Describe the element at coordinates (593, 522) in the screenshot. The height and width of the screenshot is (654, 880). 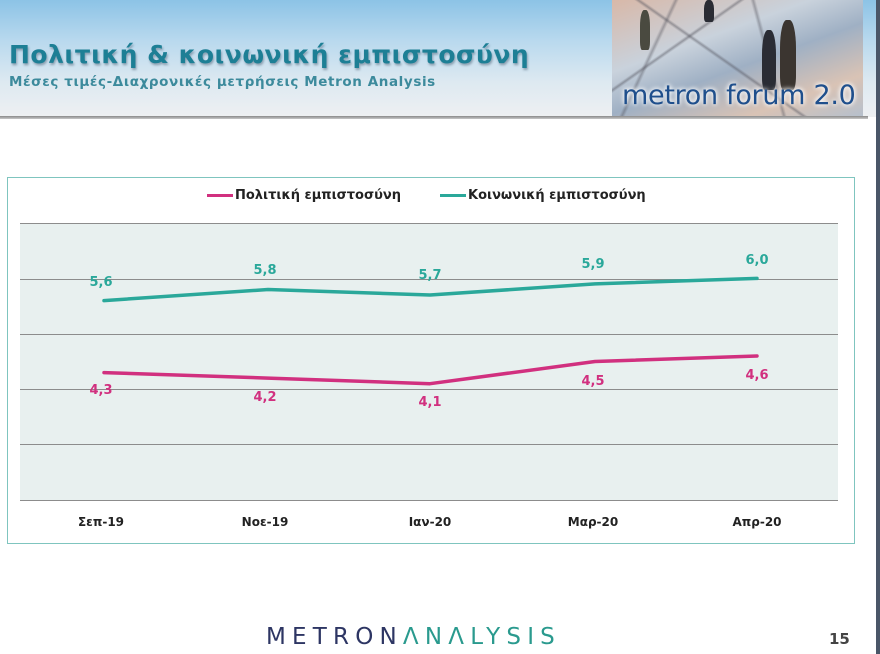
I see `x-tick-label: Μαρ-20` at that location.